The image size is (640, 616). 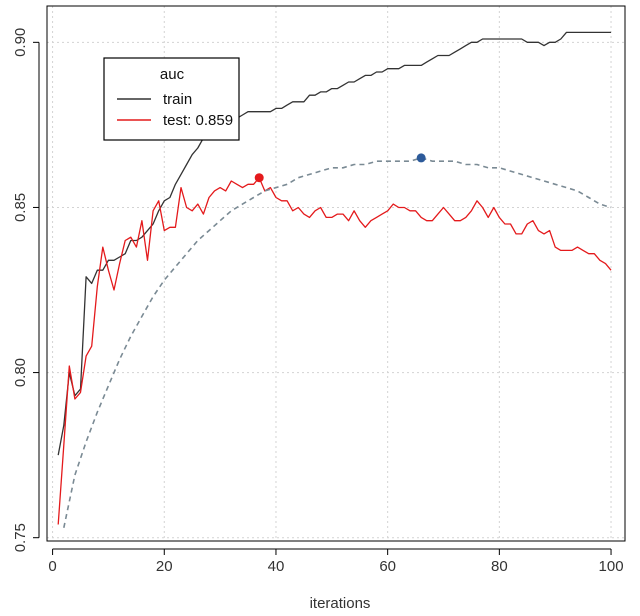 What do you see at coordinates (611, 566) in the screenshot?
I see `x-tick-label: 100` at bounding box center [611, 566].